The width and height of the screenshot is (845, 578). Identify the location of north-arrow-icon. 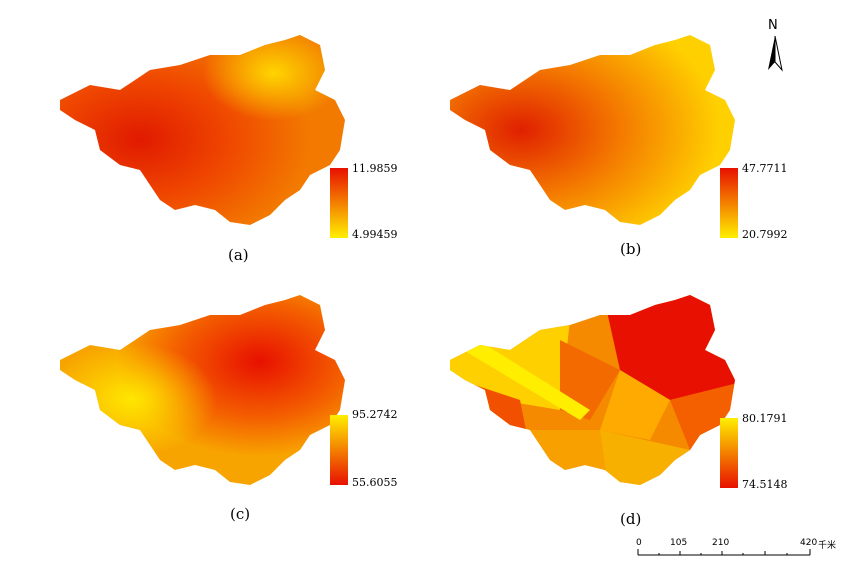
(775, 53).